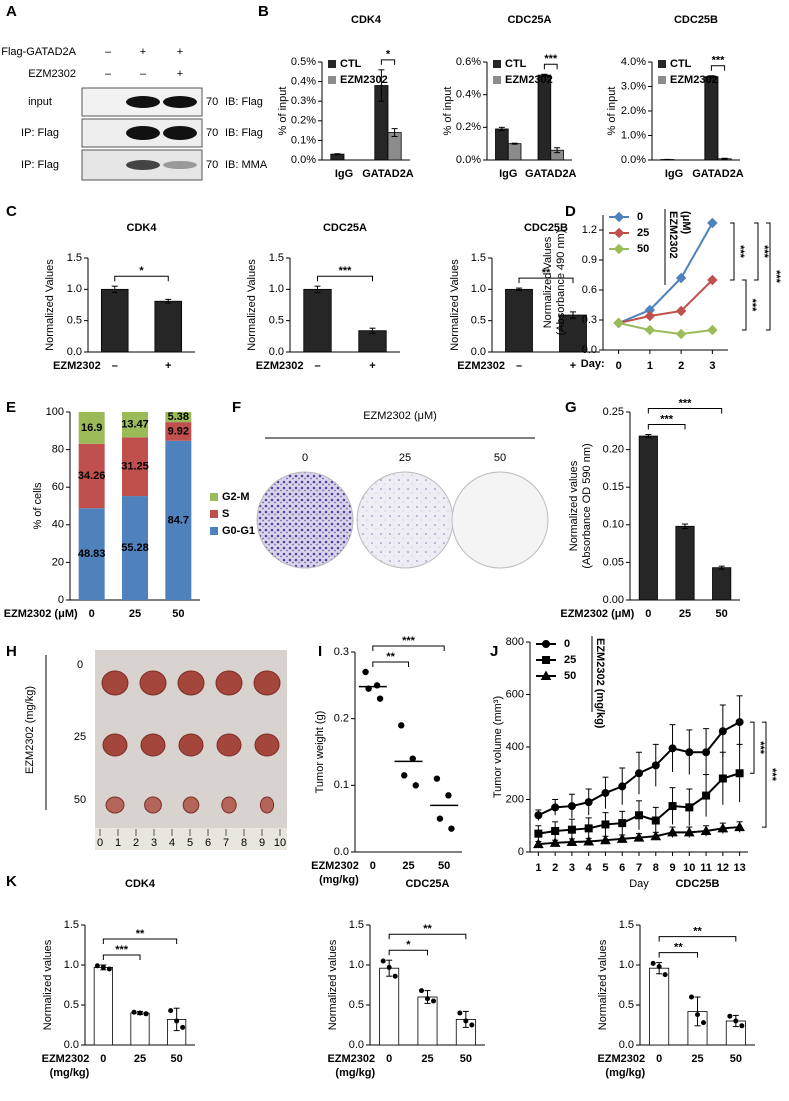 The height and width of the screenshot is (1101, 789). I want to click on x-tick-label: 6, so click(622, 868).